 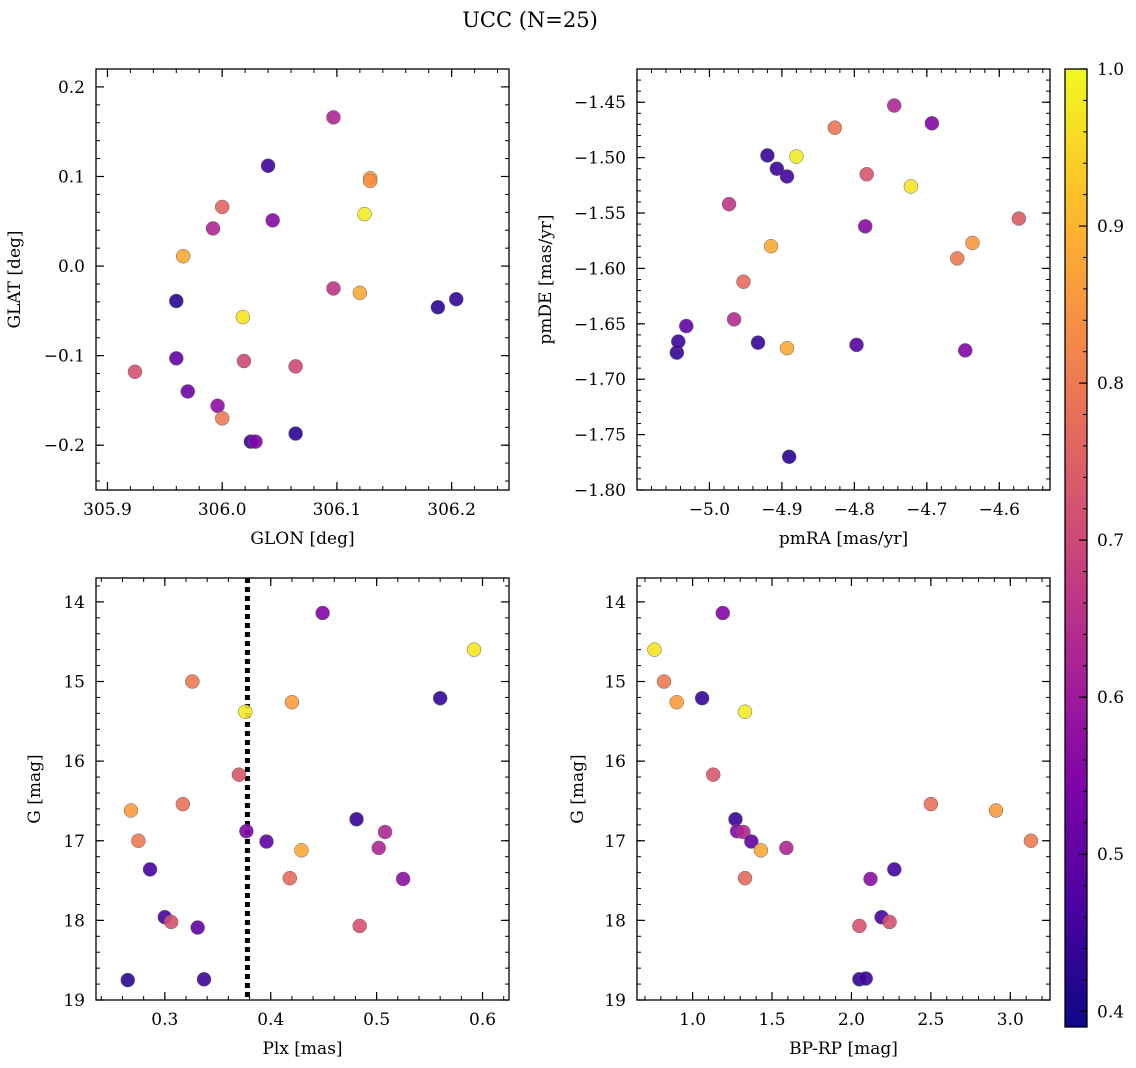 What do you see at coordinates (302, 1049) in the screenshot?
I see `x-axis-label: Plx [mas]` at bounding box center [302, 1049].